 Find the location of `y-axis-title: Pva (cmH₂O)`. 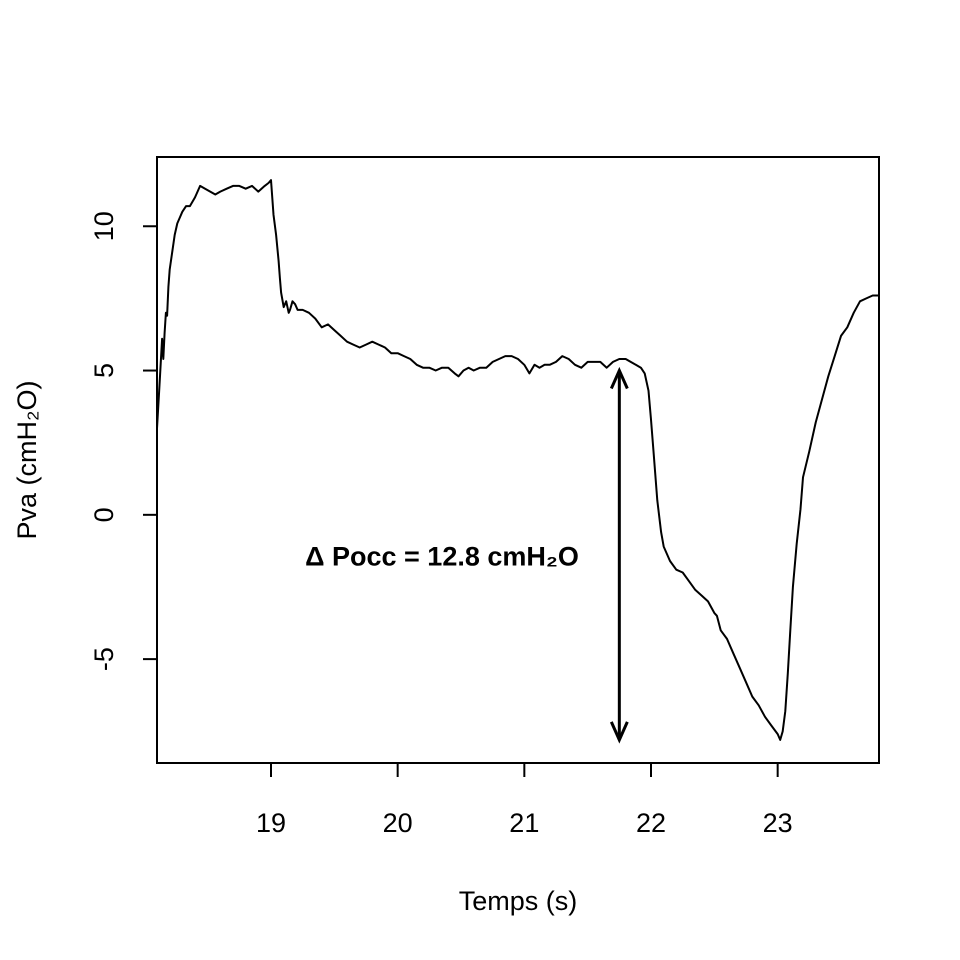

y-axis-title: Pva (cmH₂O) is located at coordinates (27, 460).